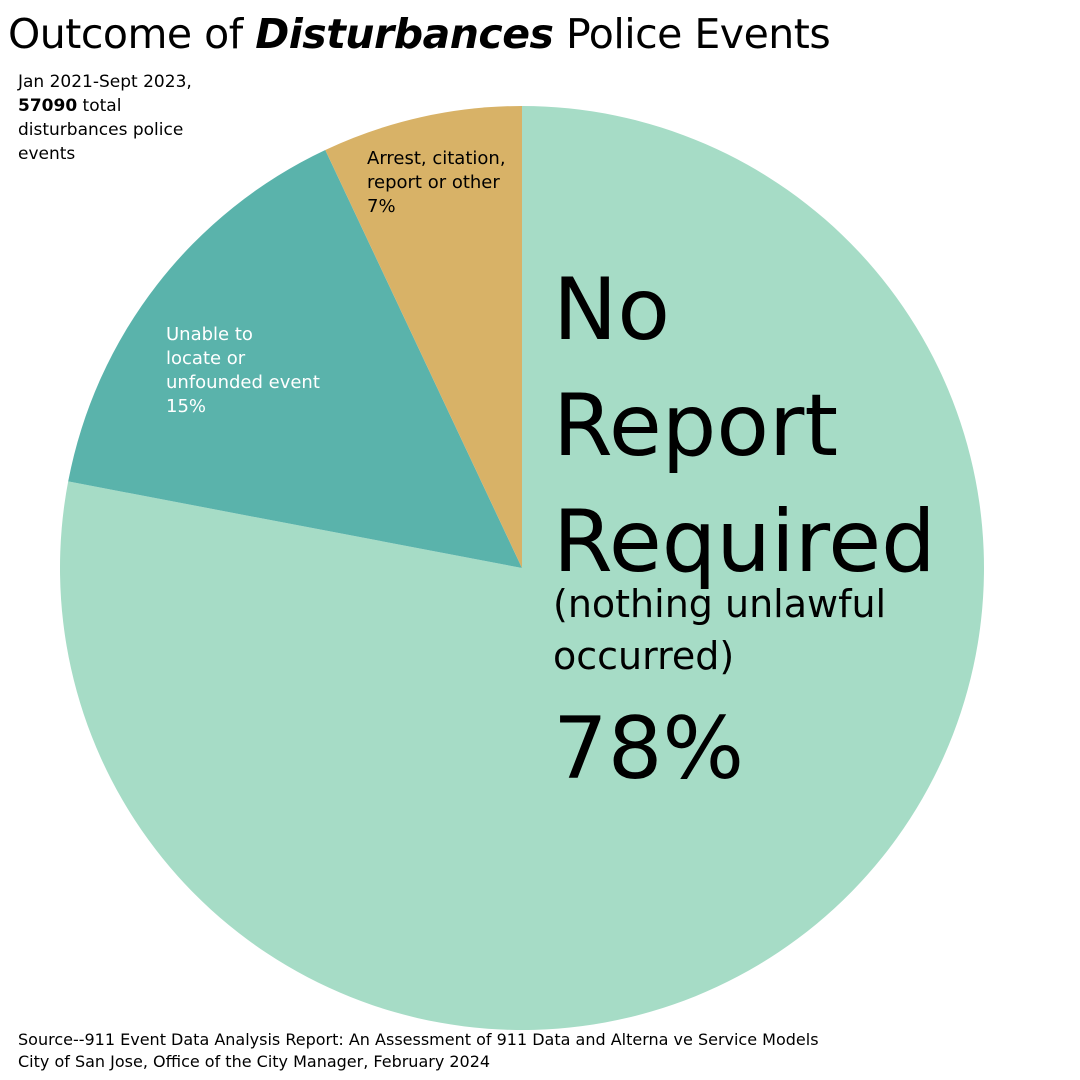 The width and height of the screenshot is (1080, 1080). What do you see at coordinates (611, 310) in the screenshot?
I see `slice-1-label-line-1: No` at bounding box center [611, 310].